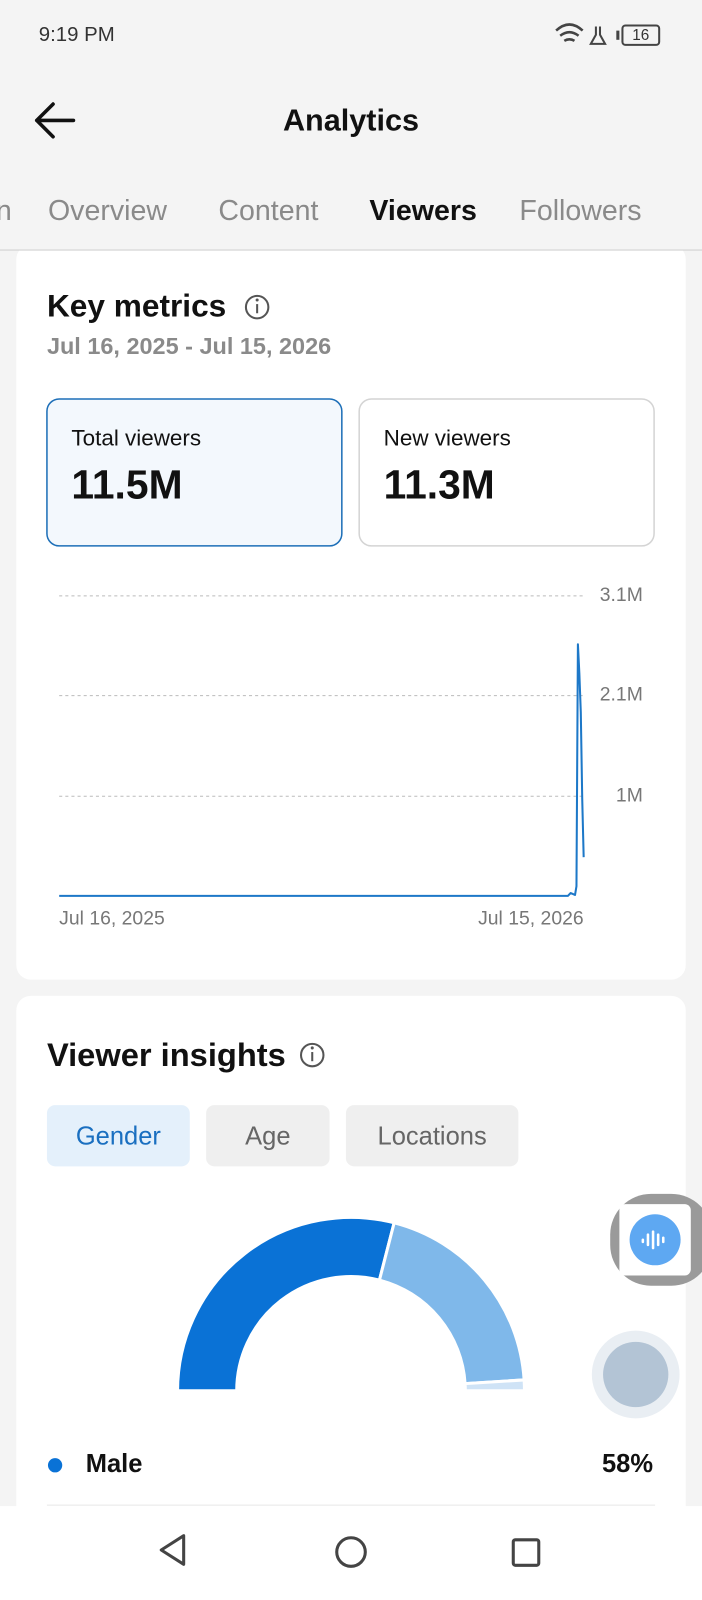  I want to click on assist-button, so click(636, 1374).